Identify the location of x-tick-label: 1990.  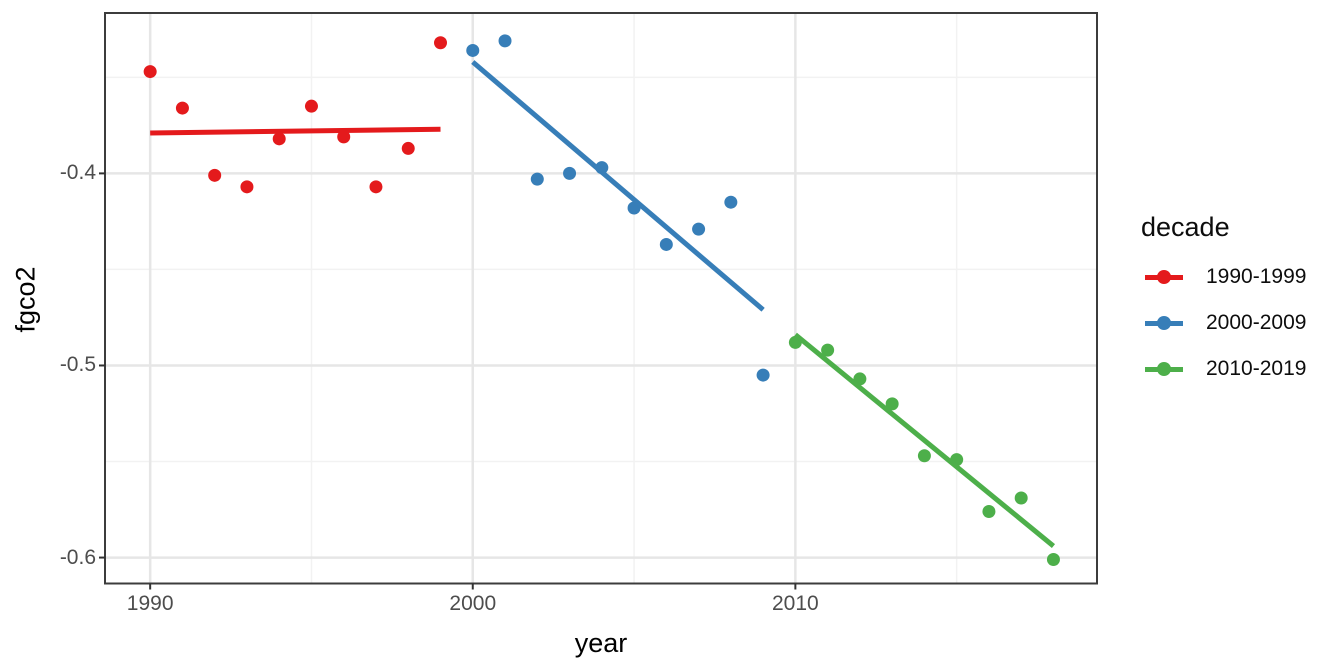
(150, 603).